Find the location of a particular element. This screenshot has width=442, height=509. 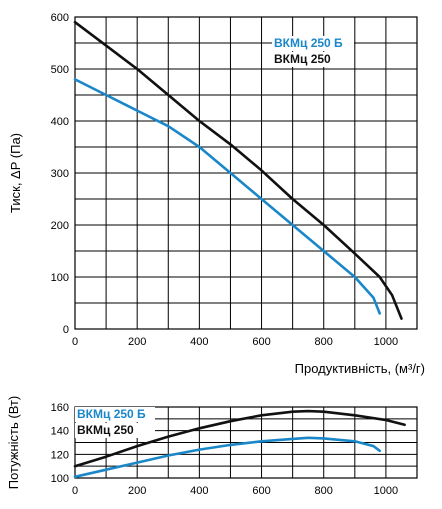

y-tick-label: 140 is located at coordinates (60, 432).